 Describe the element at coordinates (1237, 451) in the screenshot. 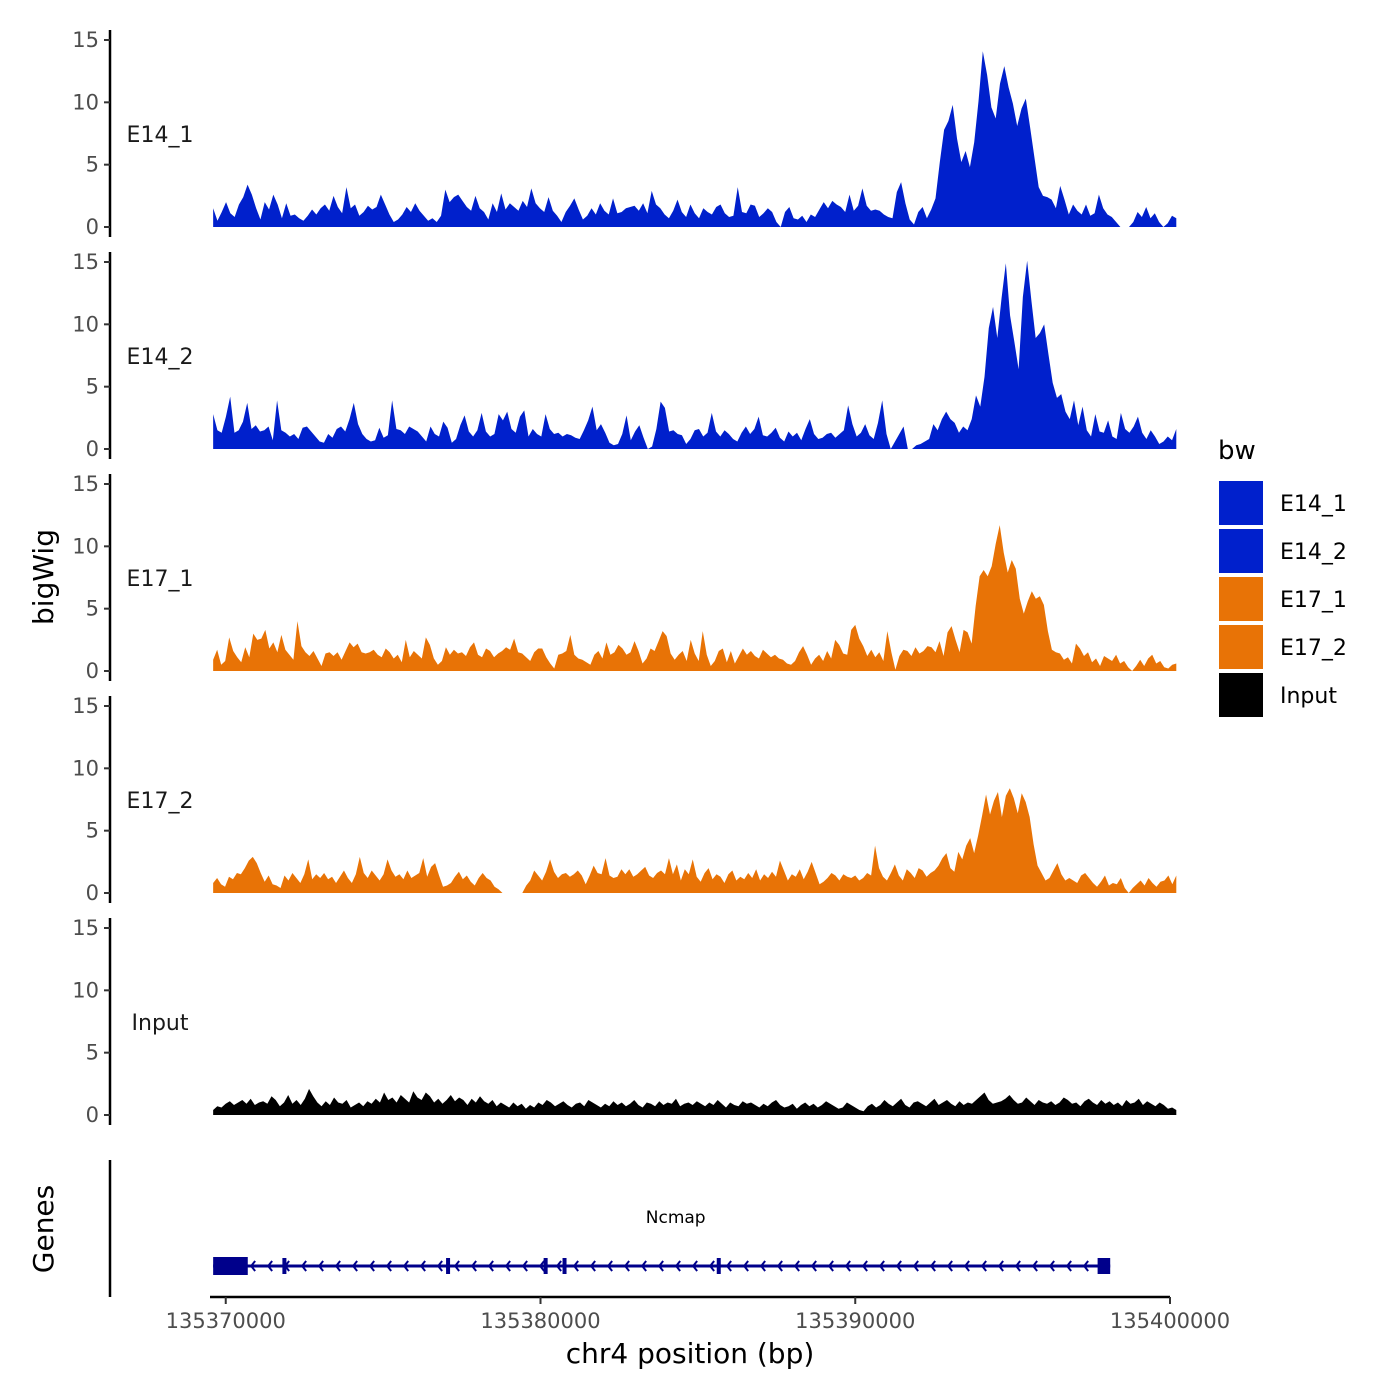

I see `legend-title: bw` at that location.